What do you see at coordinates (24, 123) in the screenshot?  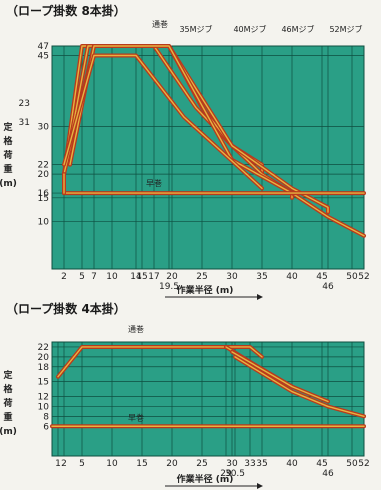 I see `y-tick-label-outer: 31` at bounding box center [24, 123].